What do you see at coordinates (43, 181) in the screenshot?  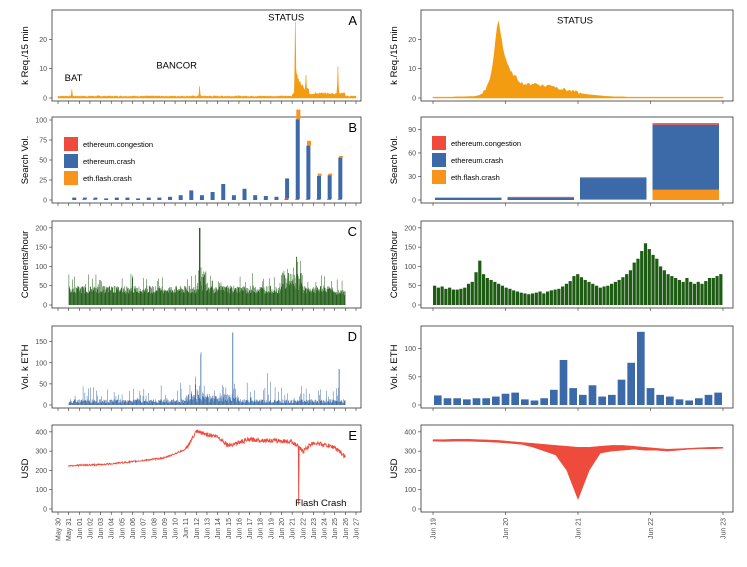 I see `y-tick-label: 25` at bounding box center [43, 181].